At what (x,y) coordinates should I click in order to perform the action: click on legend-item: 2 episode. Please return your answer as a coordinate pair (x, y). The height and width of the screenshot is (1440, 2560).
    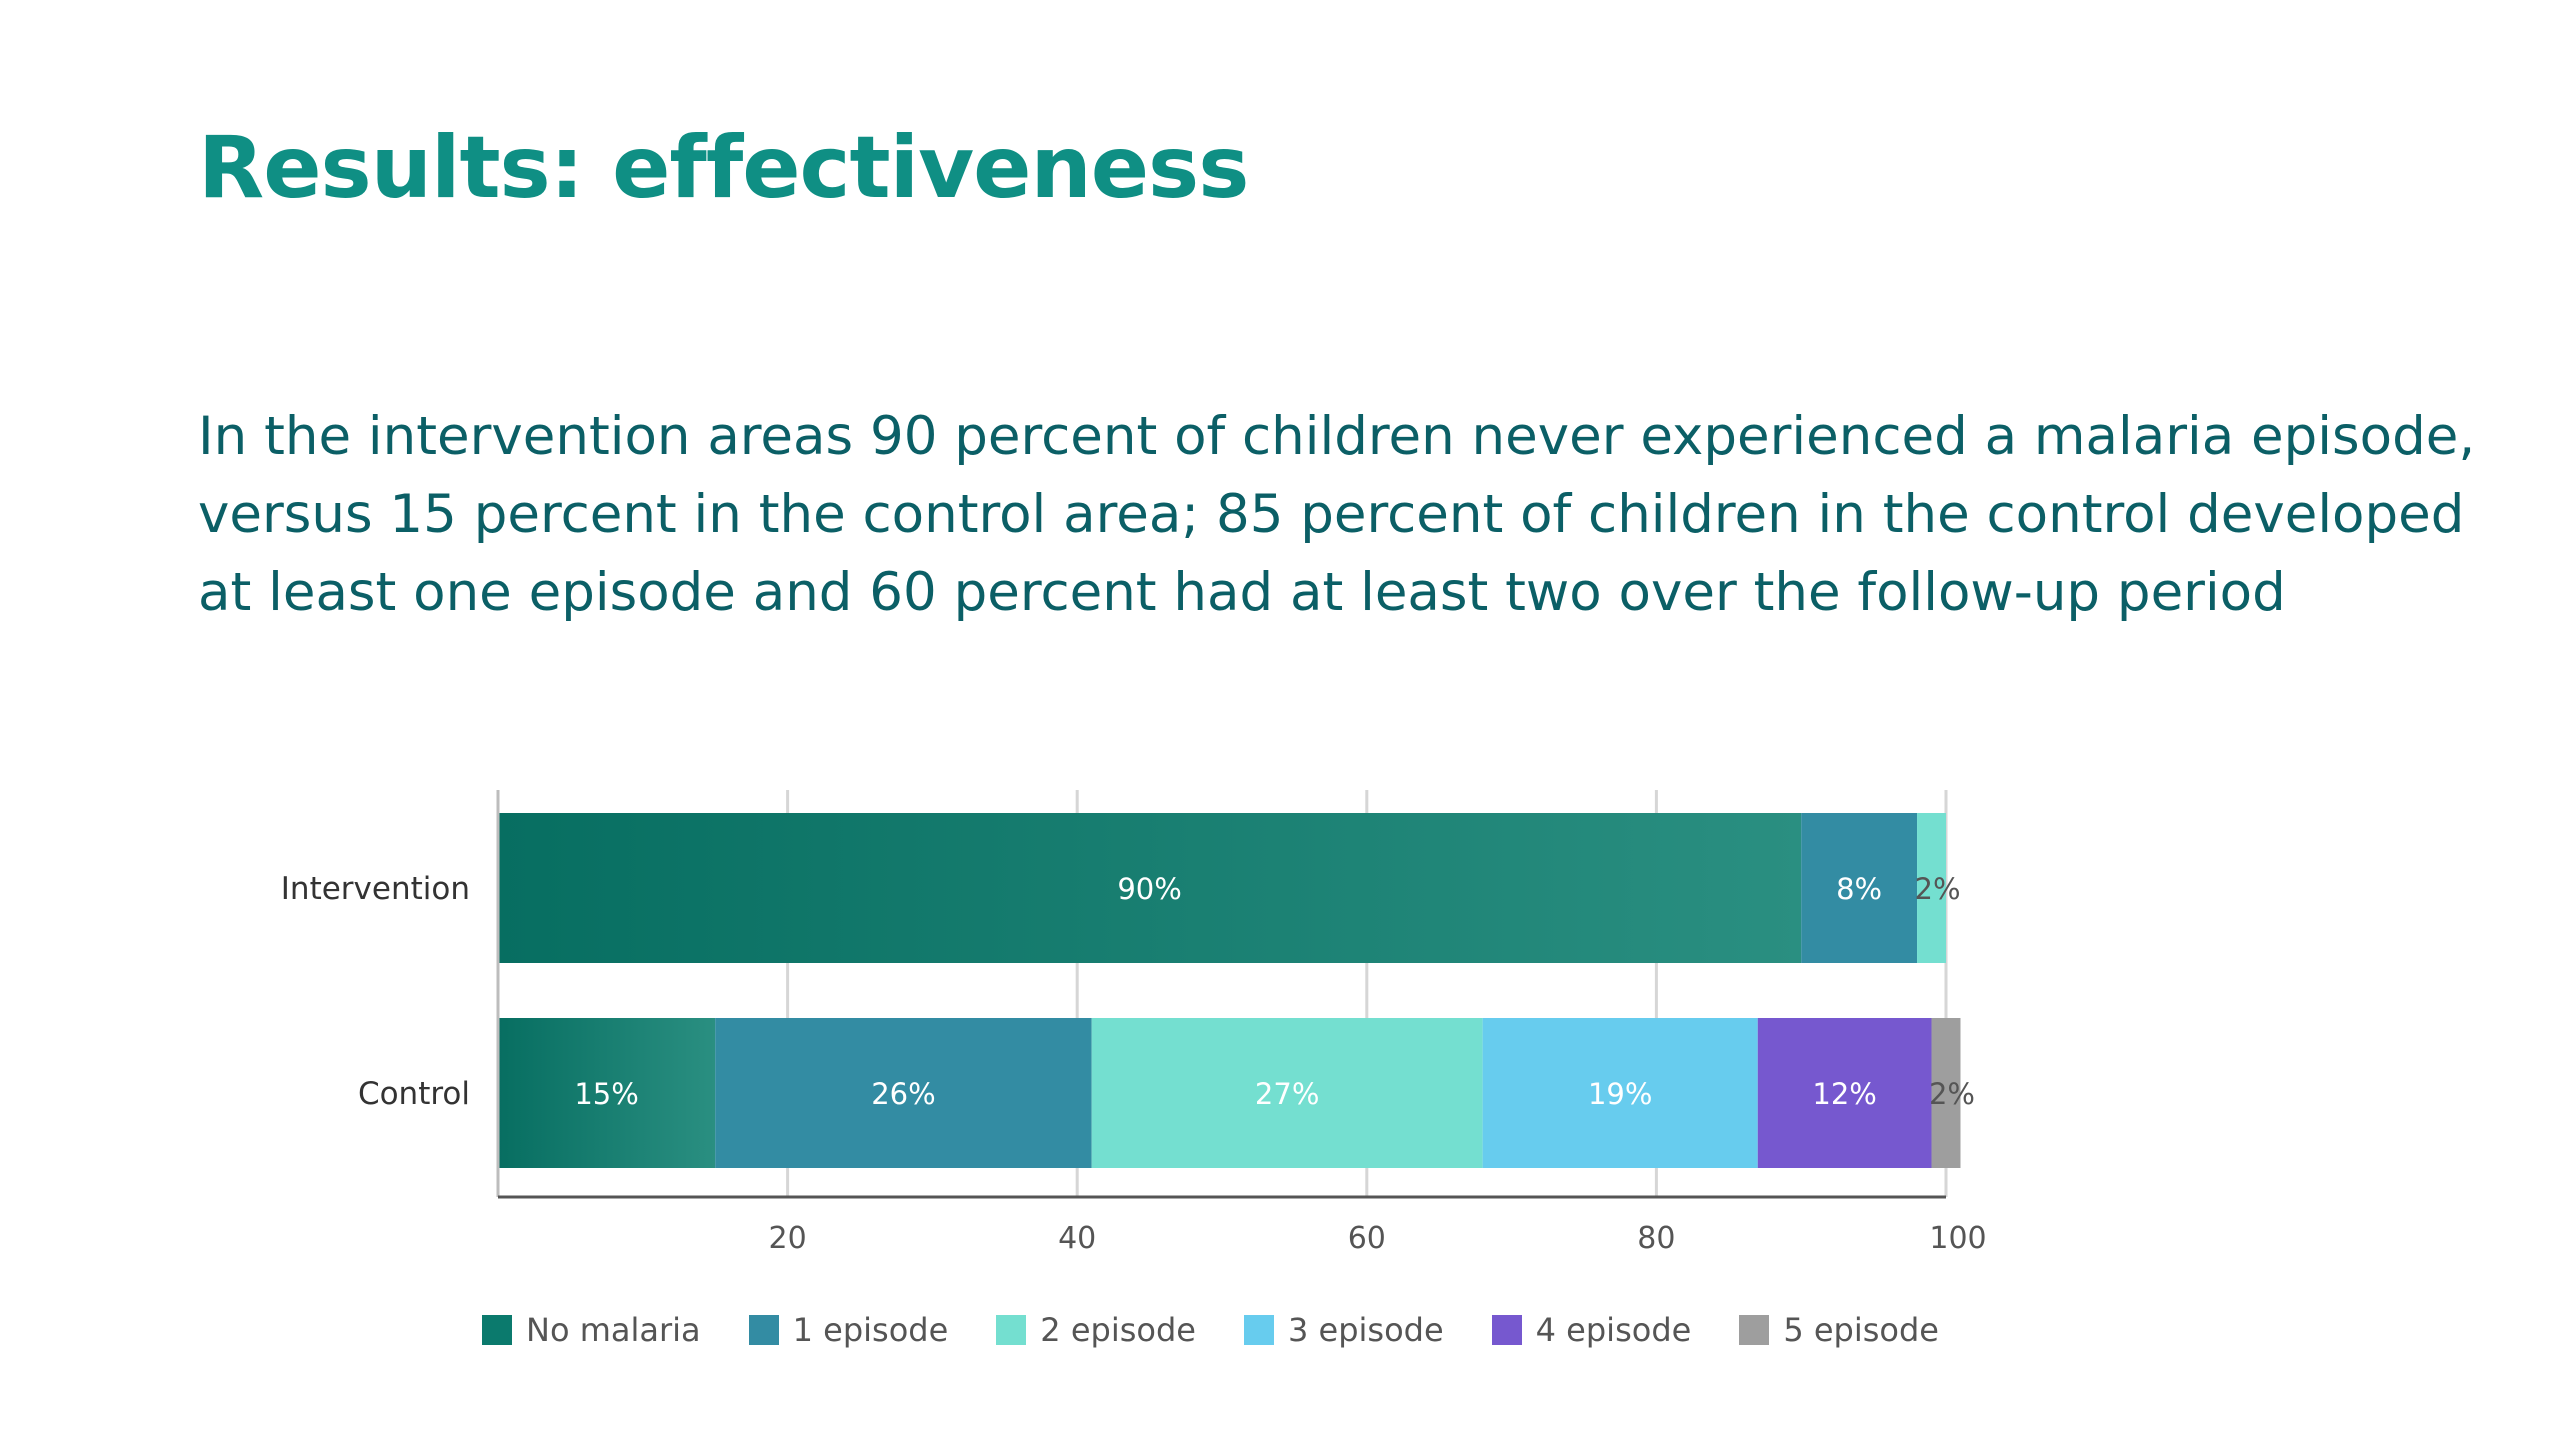
    Looking at the image, I should click on (1096, 1330).